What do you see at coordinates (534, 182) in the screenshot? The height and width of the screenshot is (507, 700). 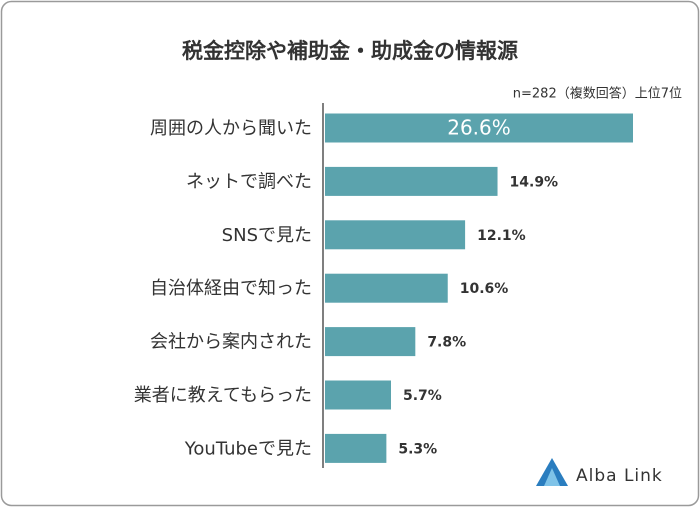 I see `value-label: 14.9%` at bounding box center [534, 182].